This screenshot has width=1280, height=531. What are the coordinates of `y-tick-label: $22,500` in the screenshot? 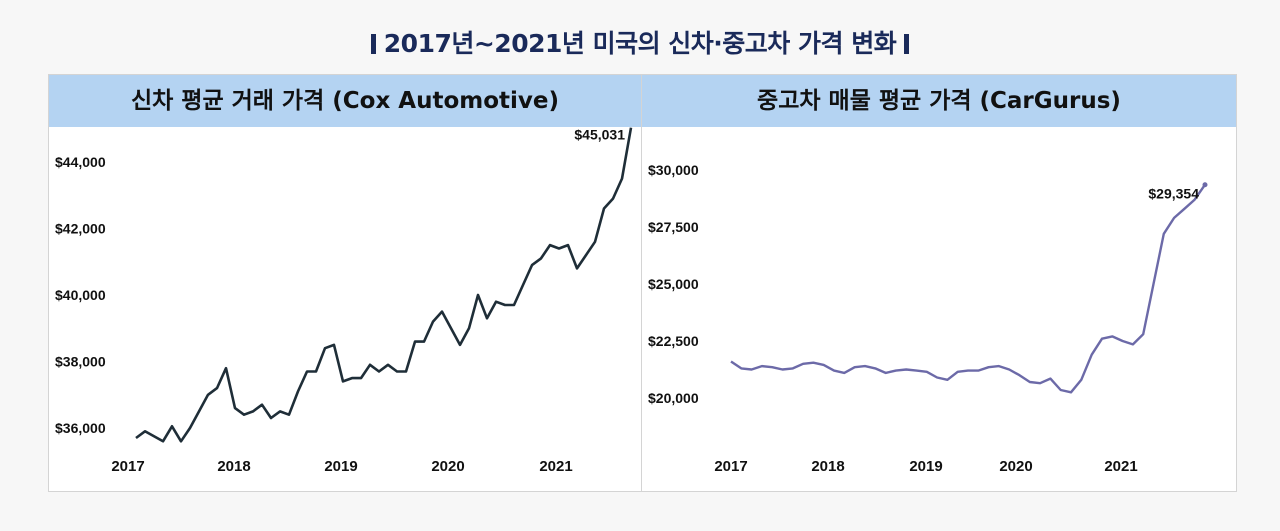 It's located at (673, 341).